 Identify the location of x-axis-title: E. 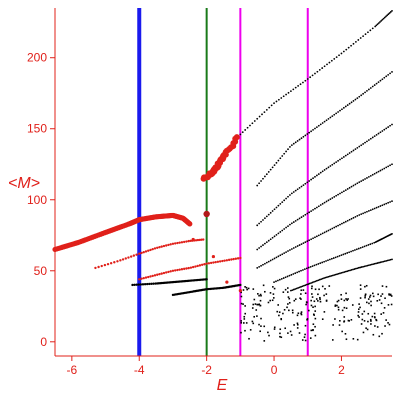
(222, 385).